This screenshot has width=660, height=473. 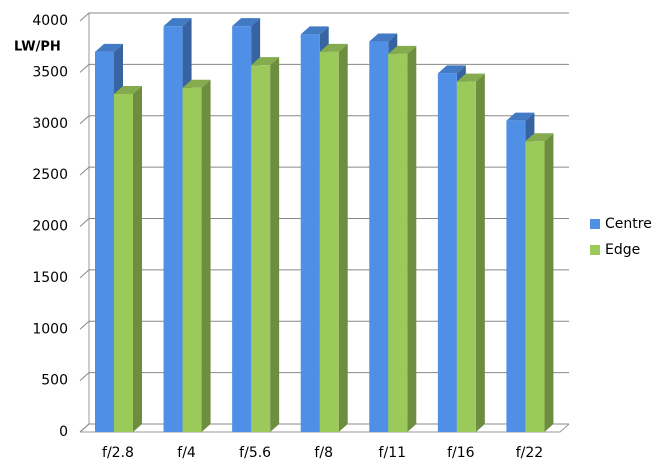 What do you see at coordinates (324, 17) in the screenshot?
I see `grid-line` at bounding box center [324, 17].